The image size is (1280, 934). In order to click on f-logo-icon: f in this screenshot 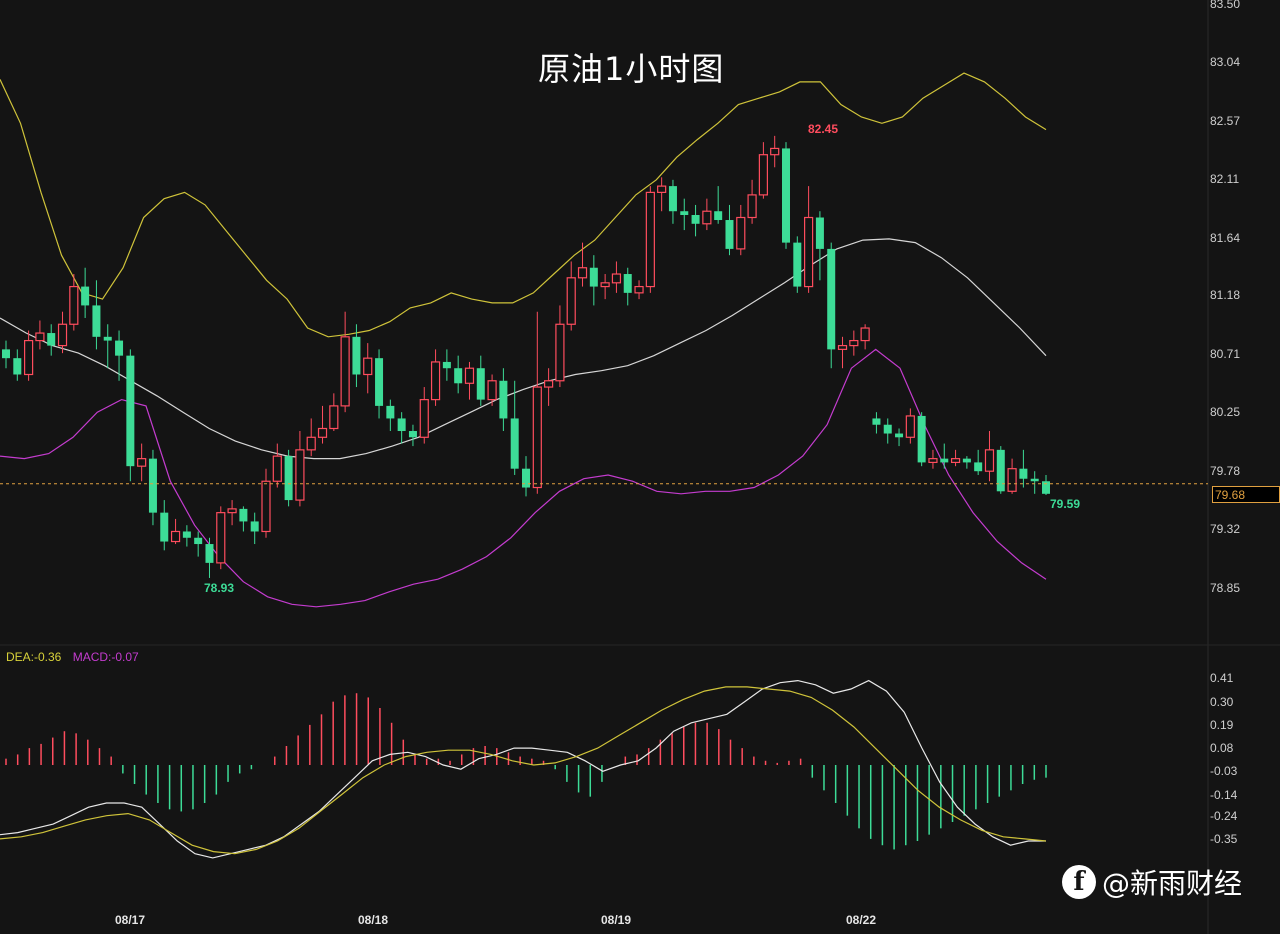, I will do `click(1079, 882)`.